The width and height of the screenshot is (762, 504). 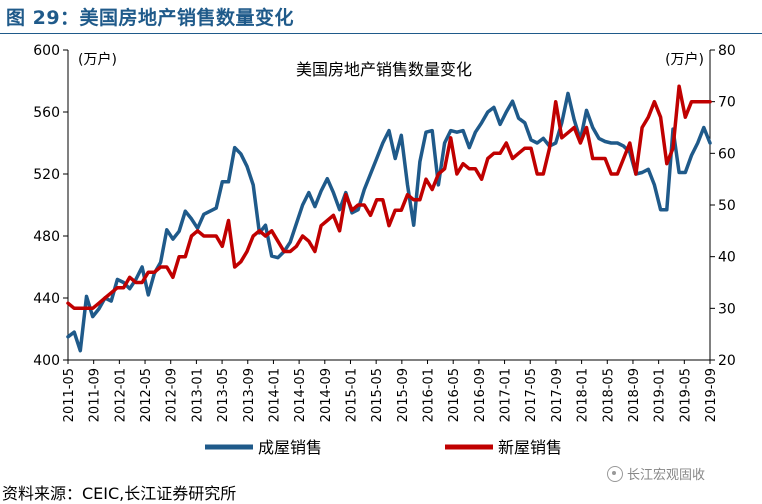 What do you see at coordinates (119, 493) in the screenshot?
I see `source-note: 资料来源：CEIC,长江证券研究所` at bounding box center [119, 493].